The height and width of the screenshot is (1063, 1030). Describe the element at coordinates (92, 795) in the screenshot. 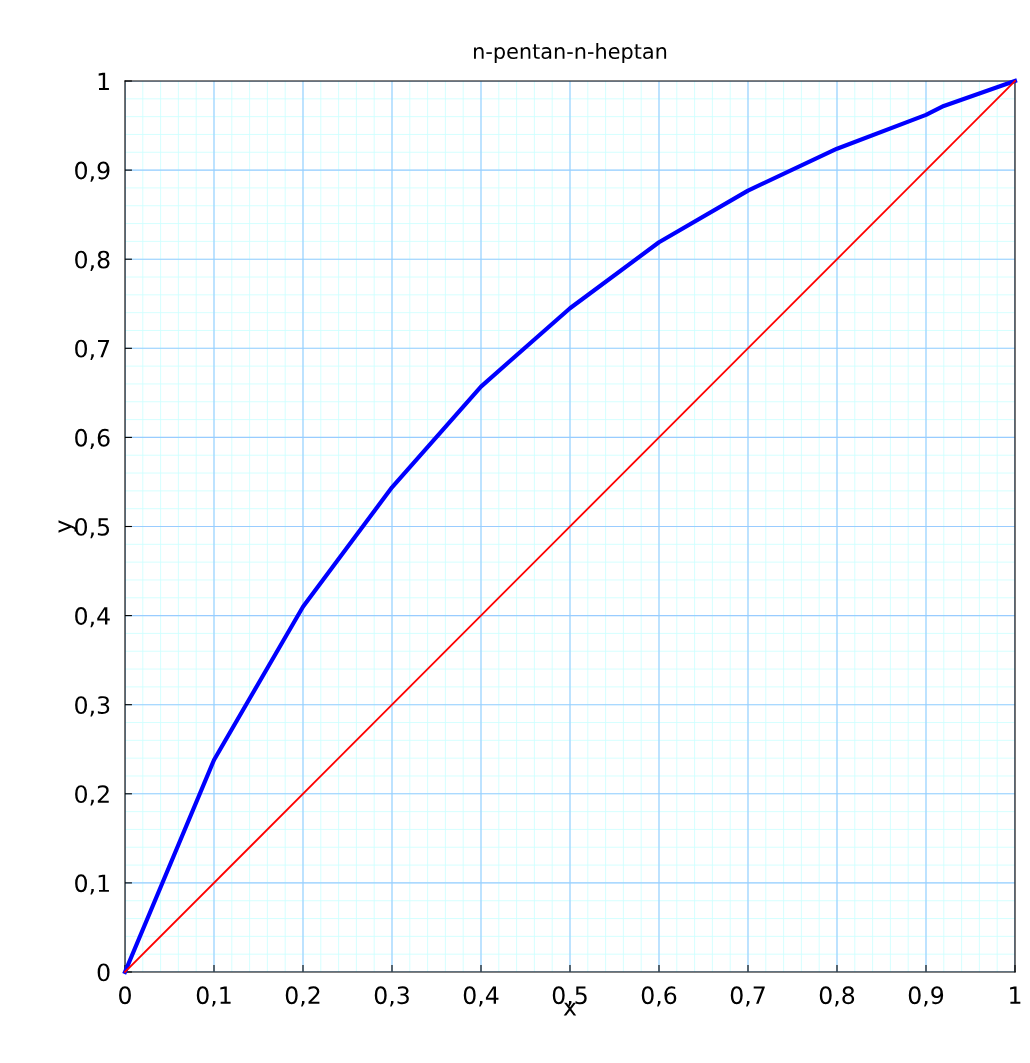

I see `y-tick-label: 0,2` at that location.